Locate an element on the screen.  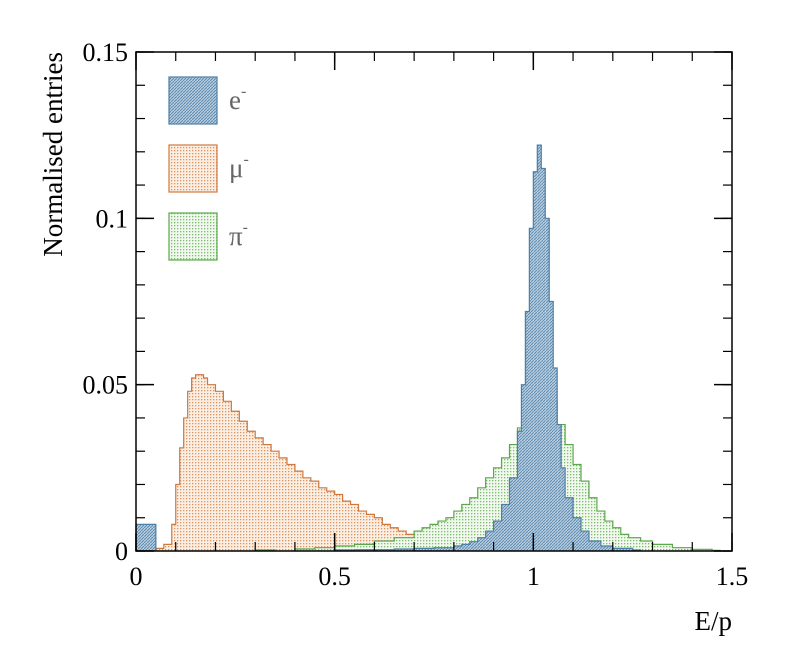
legend-item: μ- is located at coordinates (208, 168).